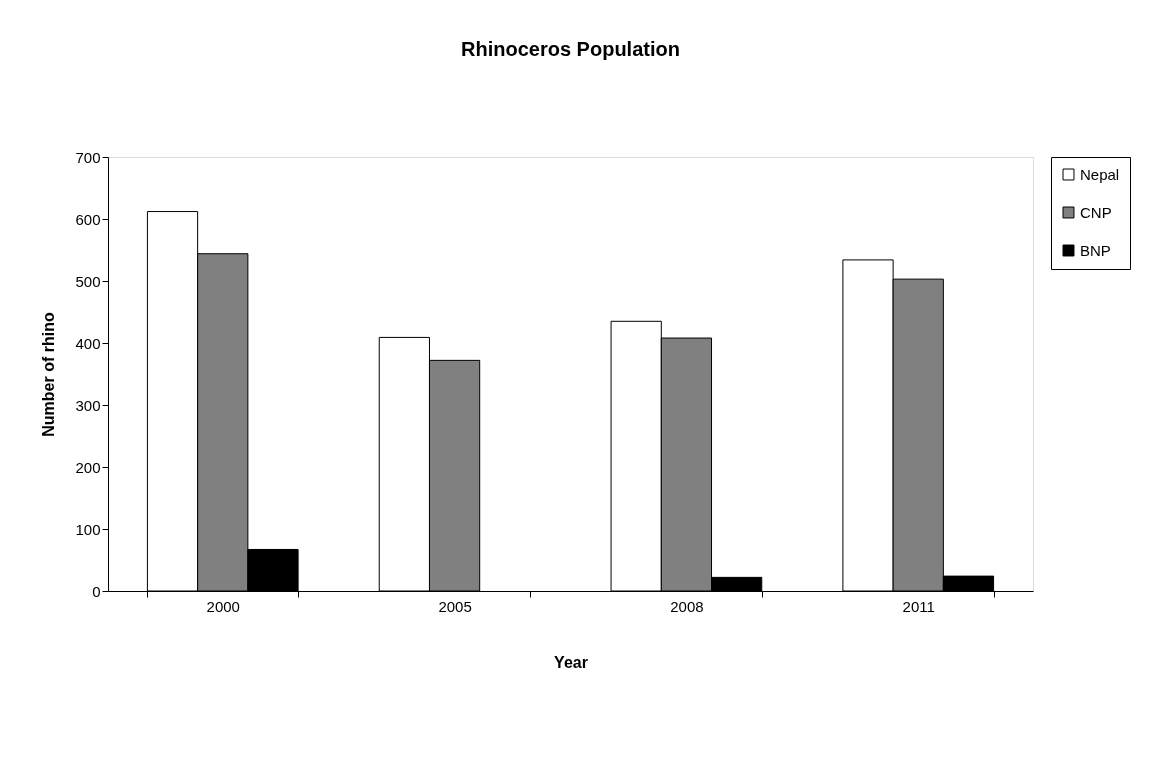 The height and width of the screenshot is (782, 1161). What do you see at coordinates (88, 219) in the screenshot?
I see `y-tick-label: 600` at bounding box center [88, 219].